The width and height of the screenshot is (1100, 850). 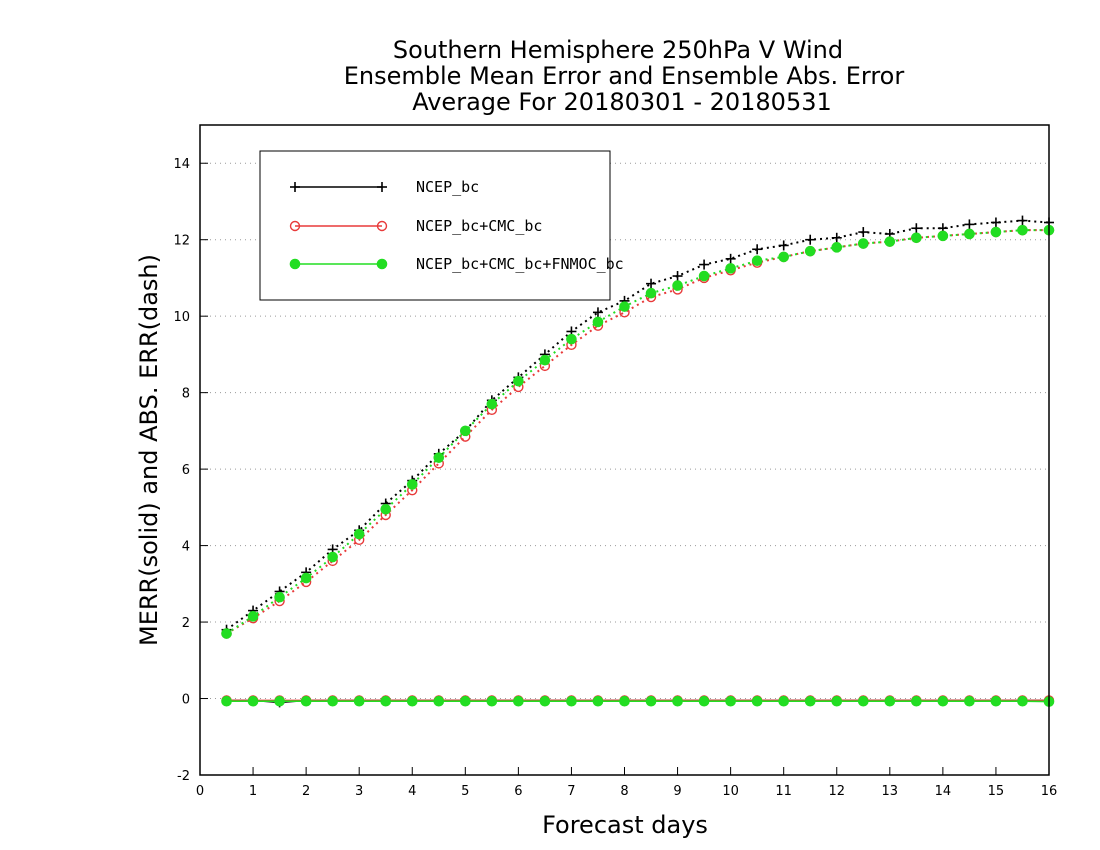 I want to click on legend-item-1: NCEP_bc+CMC_bc, so click(x=415, y=226).